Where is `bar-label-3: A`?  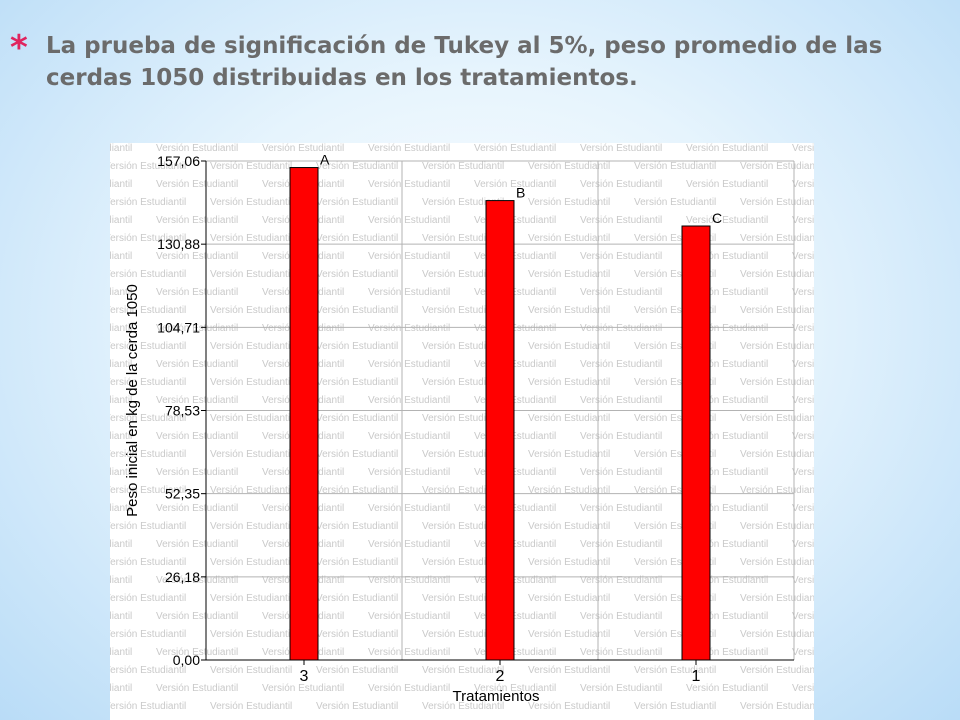
bar-label-3: A is located at coordinates (325, 160).